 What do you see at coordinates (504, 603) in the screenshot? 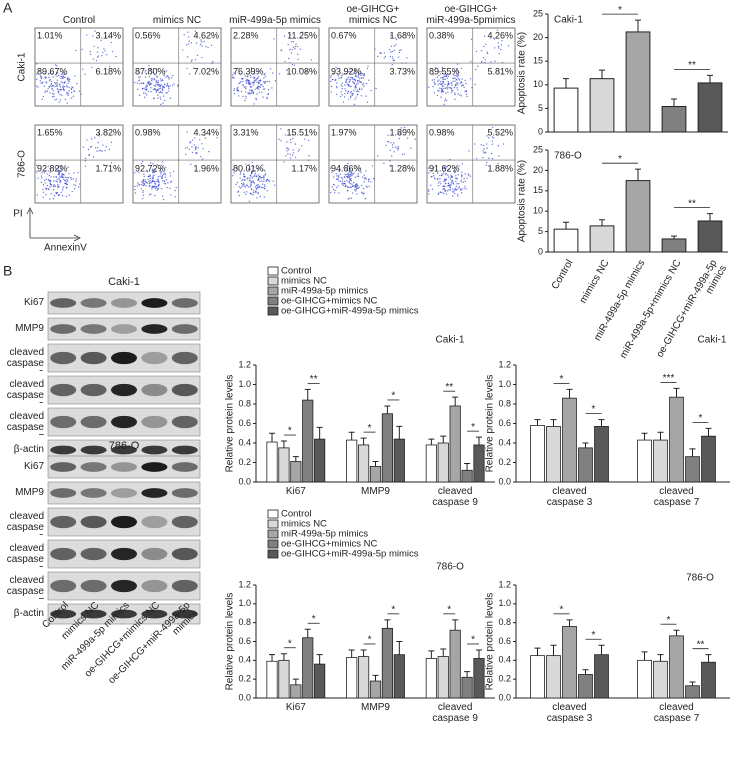
I see `y-tick-label: 1.0` at bounding box center [504, 603].